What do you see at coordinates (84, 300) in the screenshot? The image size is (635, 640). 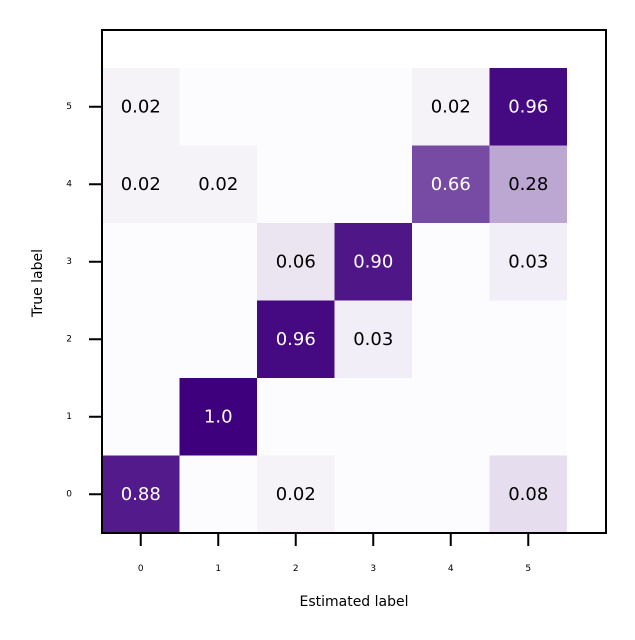 I see `y-axis-ticks: 0 1 2 3 4 5` at bounding box center [84, 300].